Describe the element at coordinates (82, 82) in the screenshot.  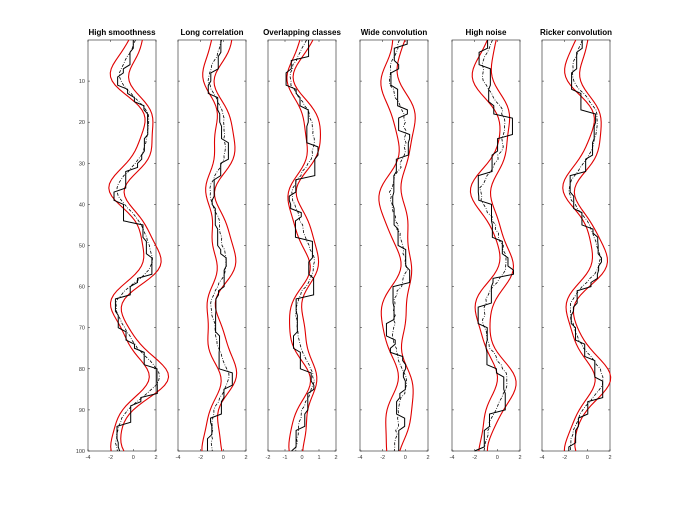
I see `y-tick-label: 10` at that location.